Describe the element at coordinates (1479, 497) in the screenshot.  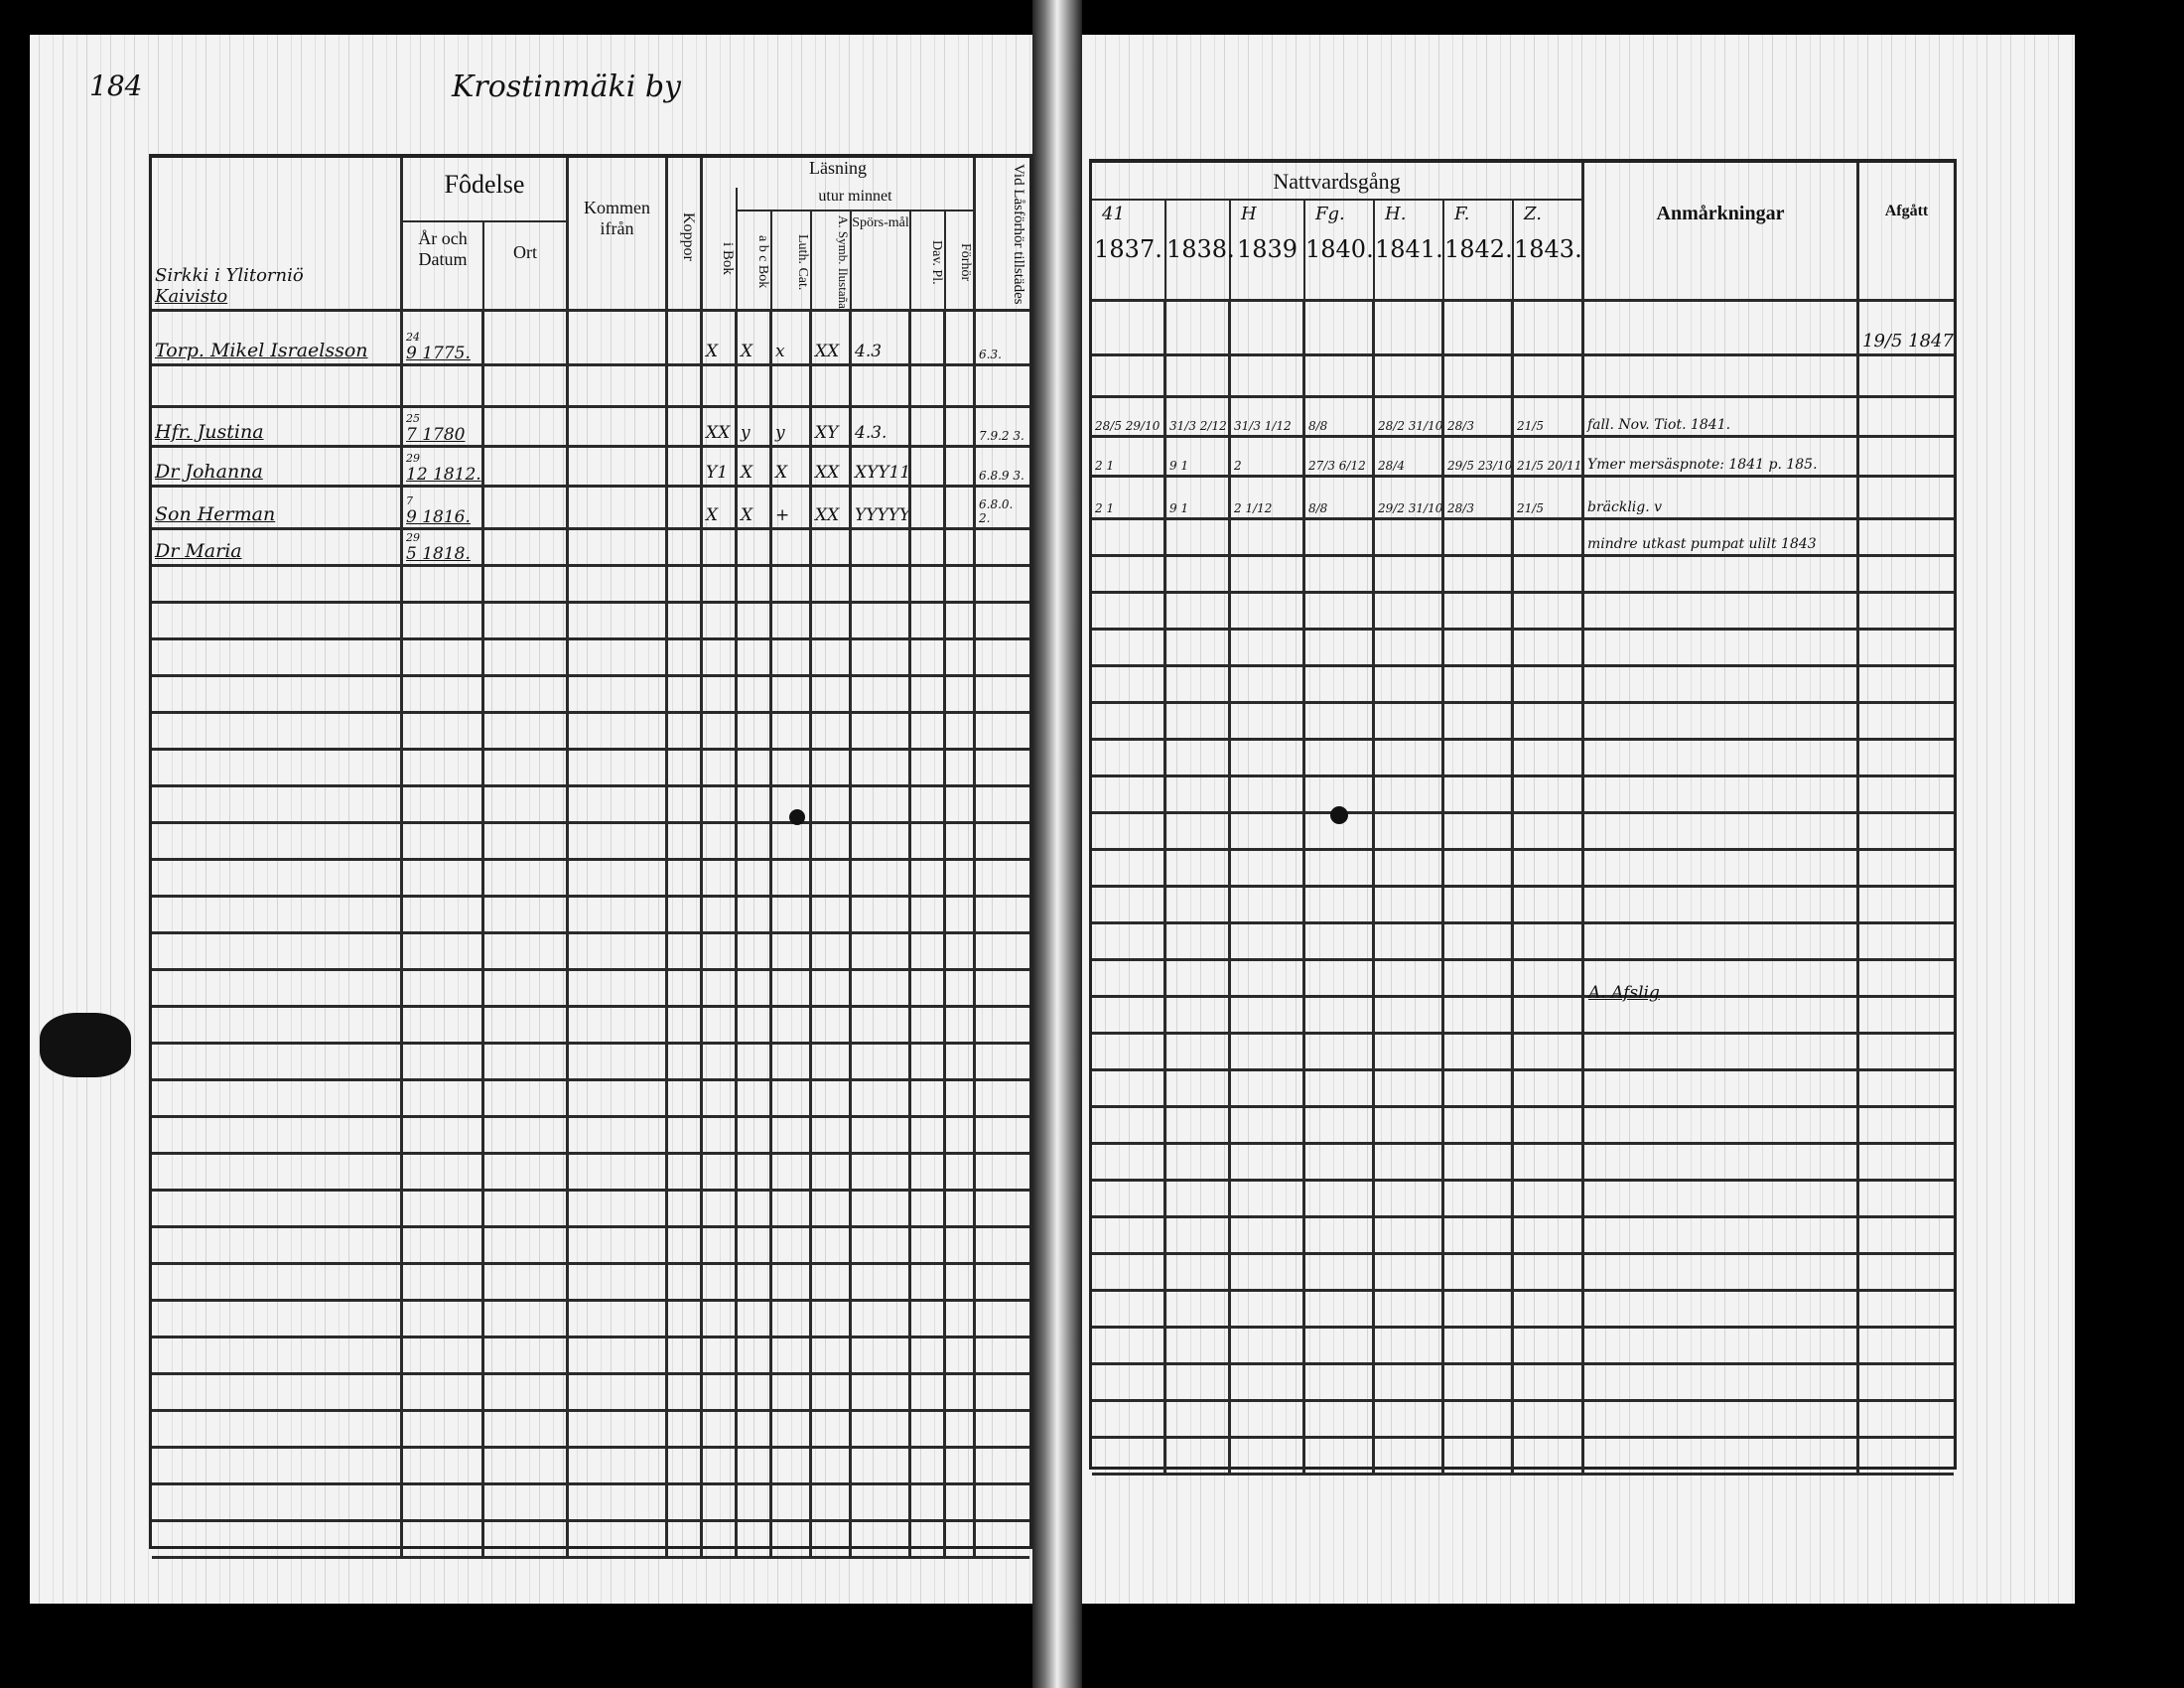
I see `communion-date-cell: 28/3` at that location.